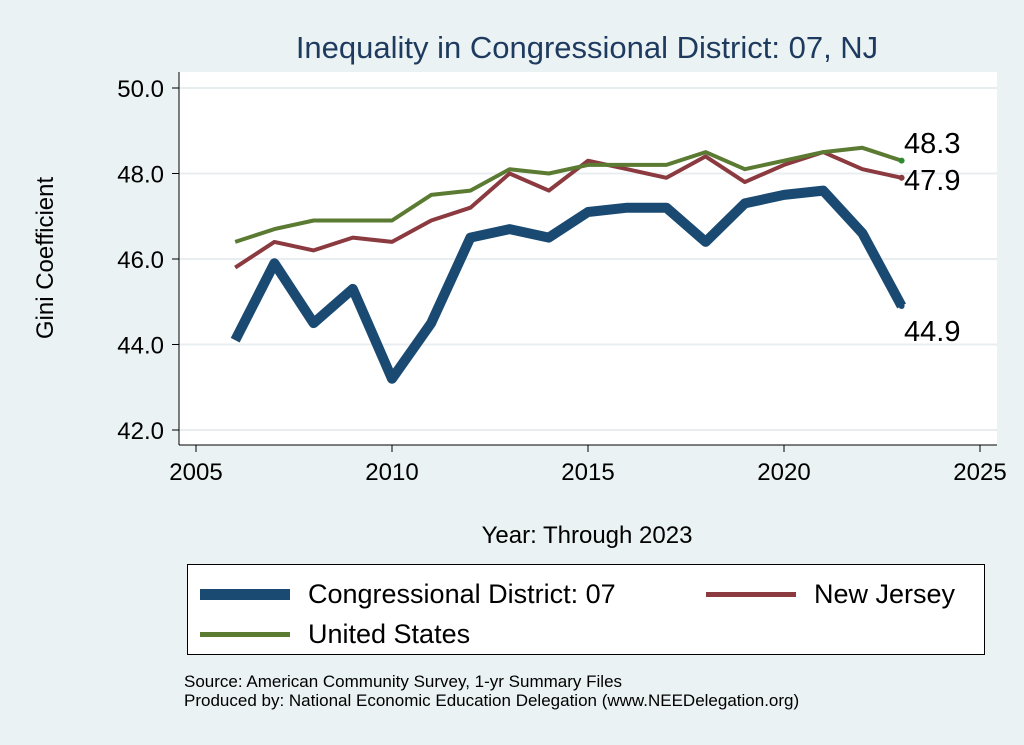 The height and width of the screenshot is (745, 1024). What do you see at coordinates (932, 332) in the screenshot?
I see `end-label-district: 44.9` at bounding box center [932, 332].